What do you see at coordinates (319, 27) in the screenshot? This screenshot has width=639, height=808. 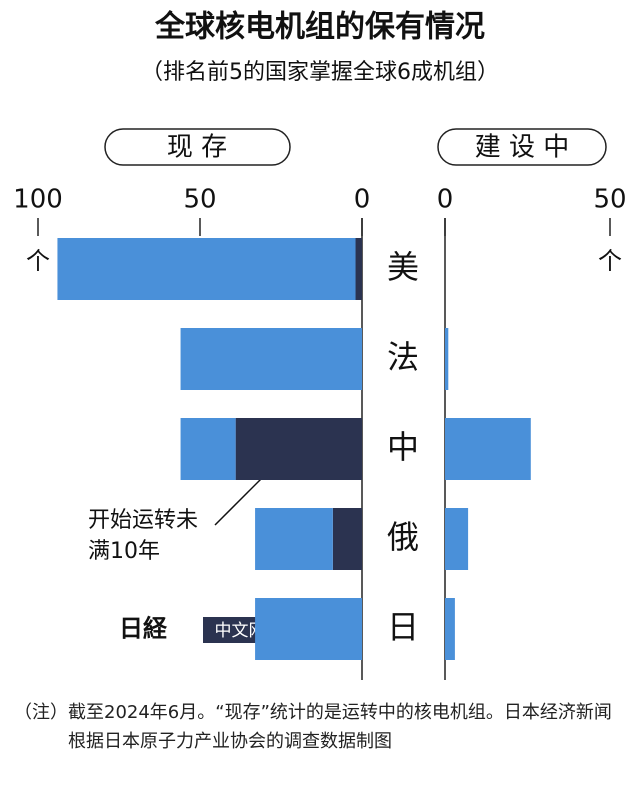 I see `chart-title: 全球核电机组的保有情况` at bounding box center [319, 27].